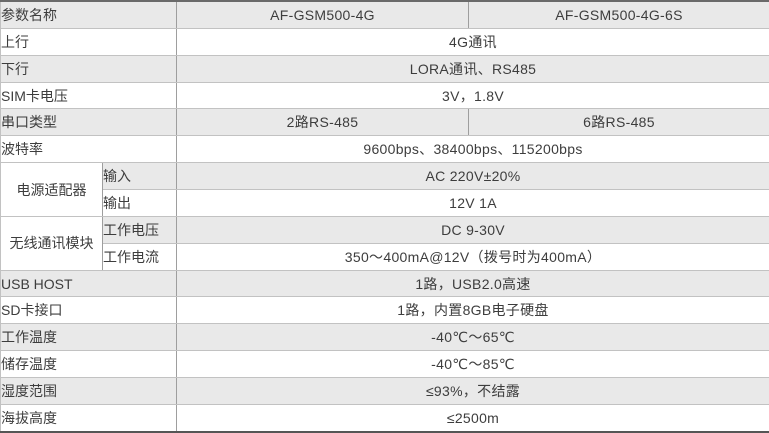  I want to click on row-working-temp: 工作温度 -40℃～65℃, so click(384, 337).